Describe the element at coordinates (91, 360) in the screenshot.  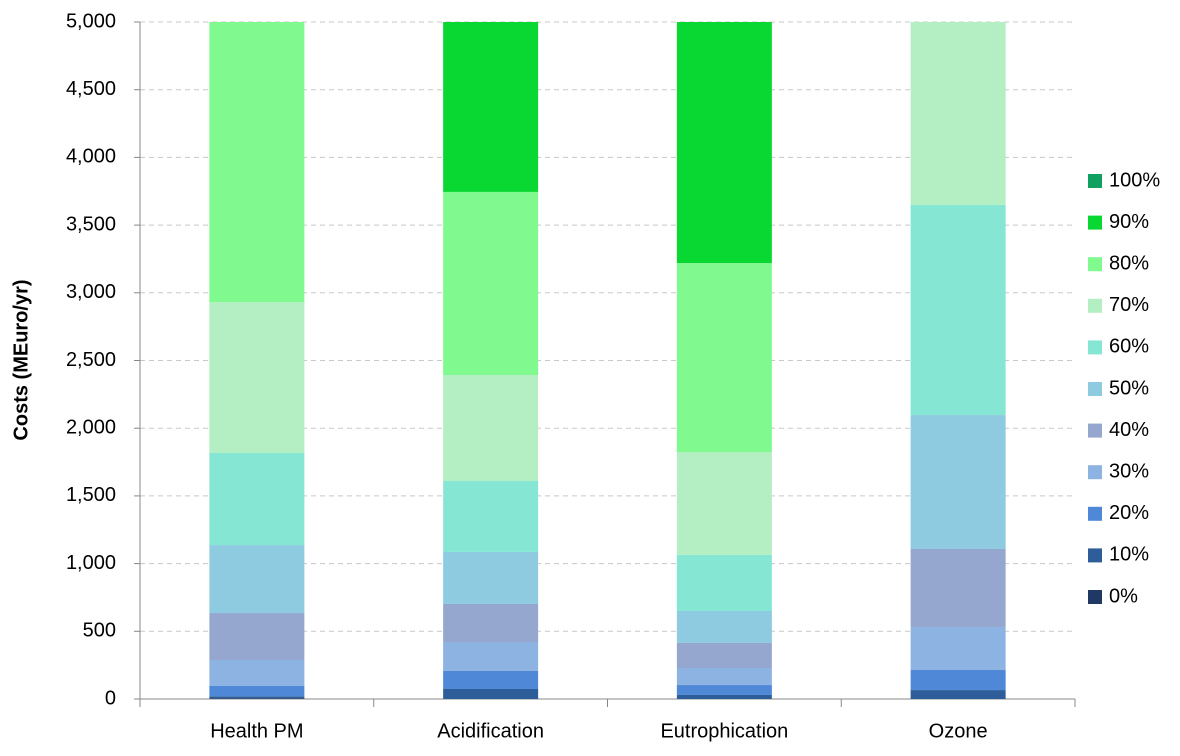
I see `y-tick-label: 2,500` at that location.